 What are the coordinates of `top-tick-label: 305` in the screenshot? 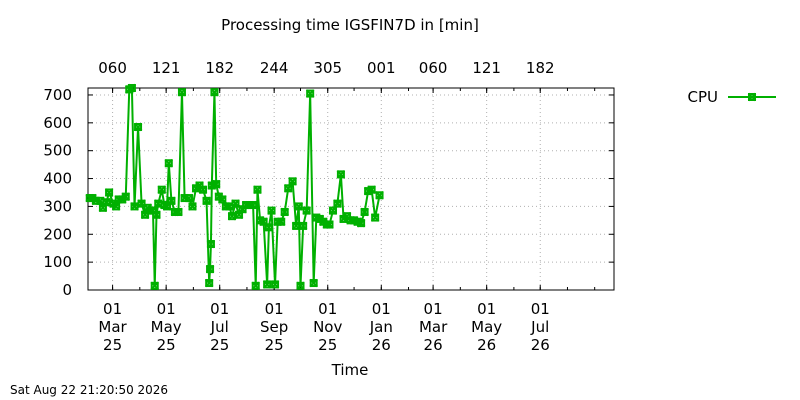 It's located at (327, 68).